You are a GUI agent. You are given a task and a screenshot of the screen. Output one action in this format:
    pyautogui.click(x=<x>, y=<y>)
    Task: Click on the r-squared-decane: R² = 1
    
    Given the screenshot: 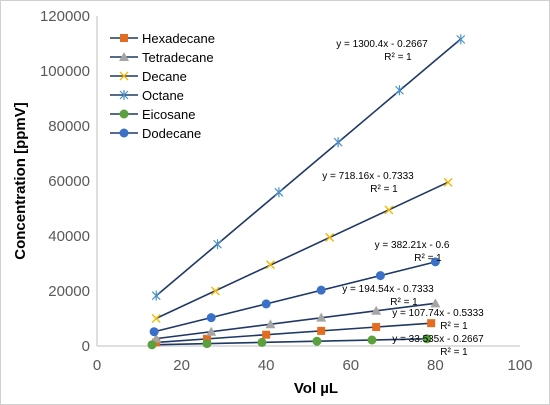 What is the action you would take?
    pyautogui.click(x=384, y=189)
    